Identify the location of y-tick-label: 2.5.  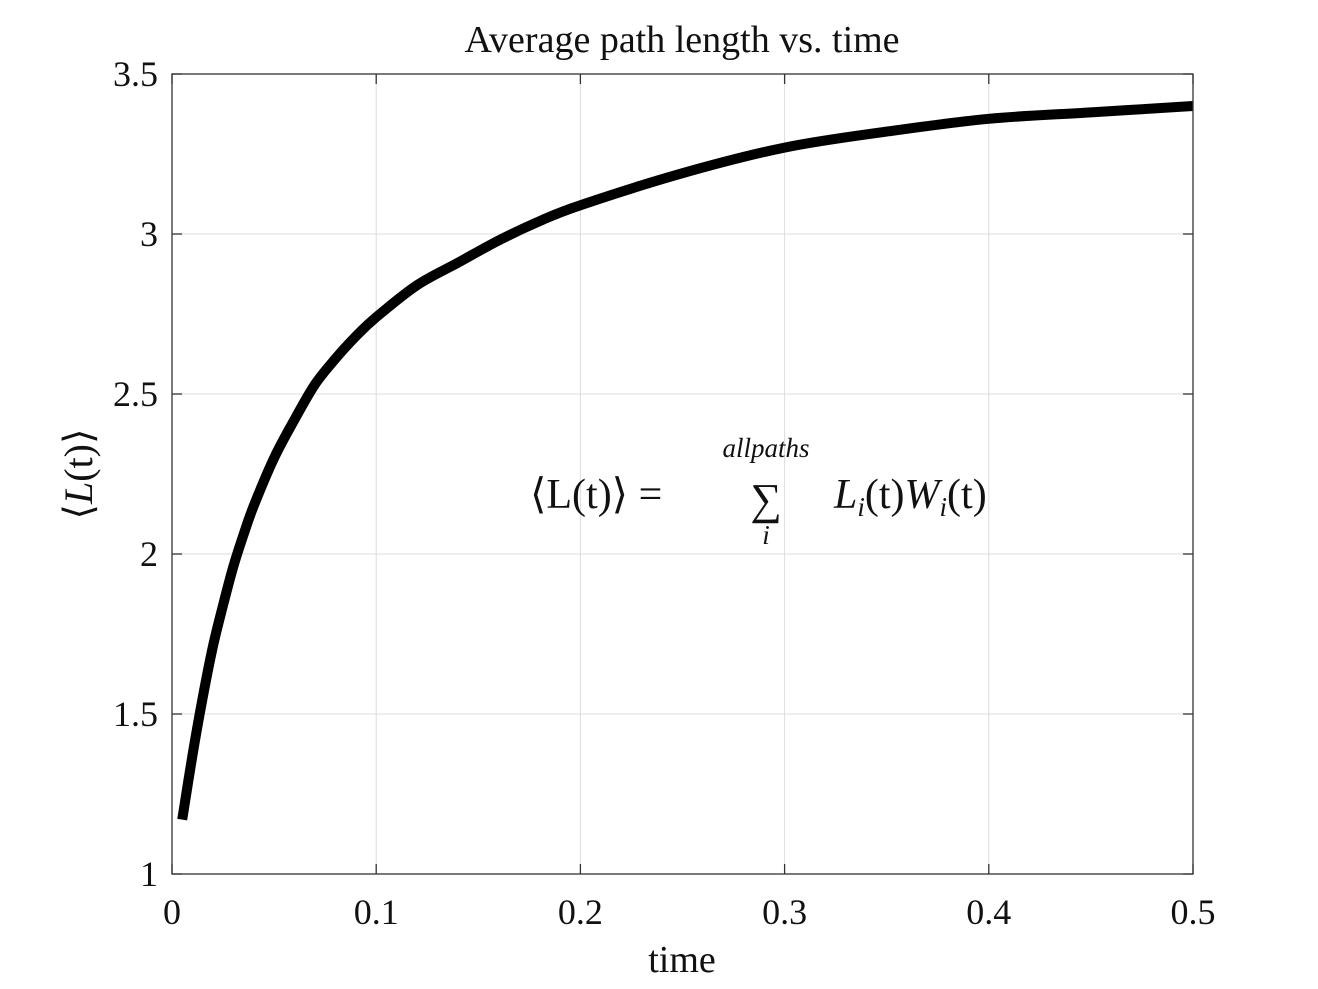
(135, 394).